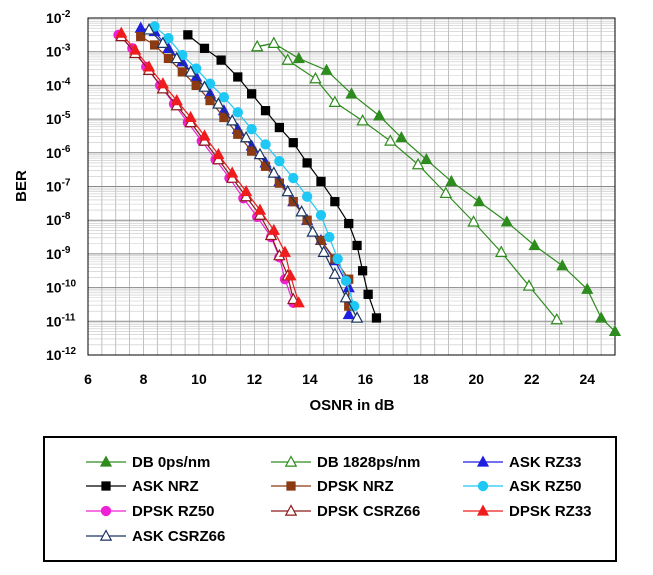 The image size is (653, 575). I want to click on x-tick-label: 16, so click(366, 379).